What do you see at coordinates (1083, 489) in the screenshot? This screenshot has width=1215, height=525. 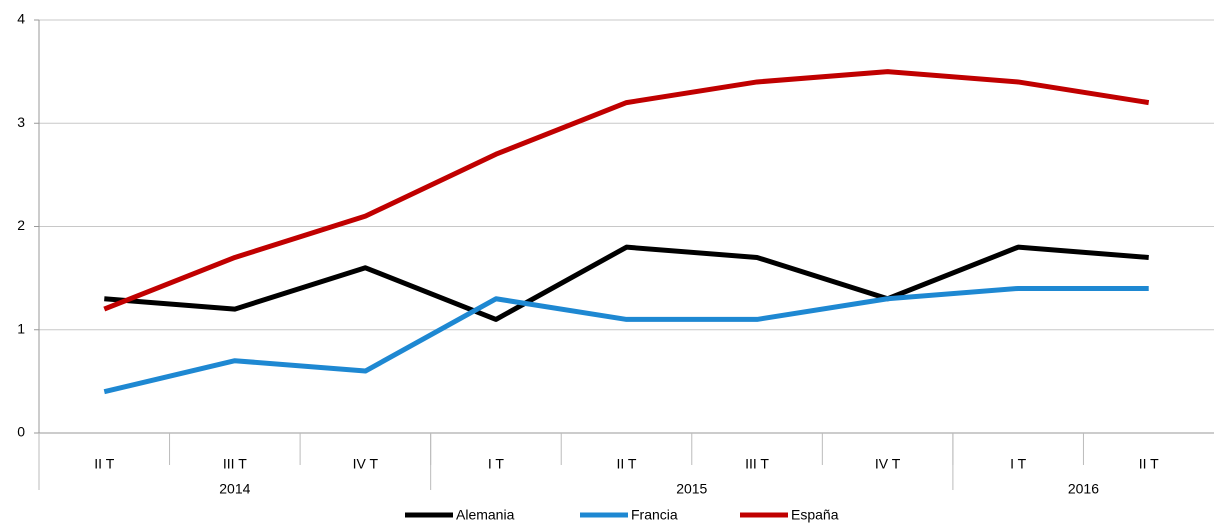 I see `group-label: 2016` at bounding box center [1083, 489].